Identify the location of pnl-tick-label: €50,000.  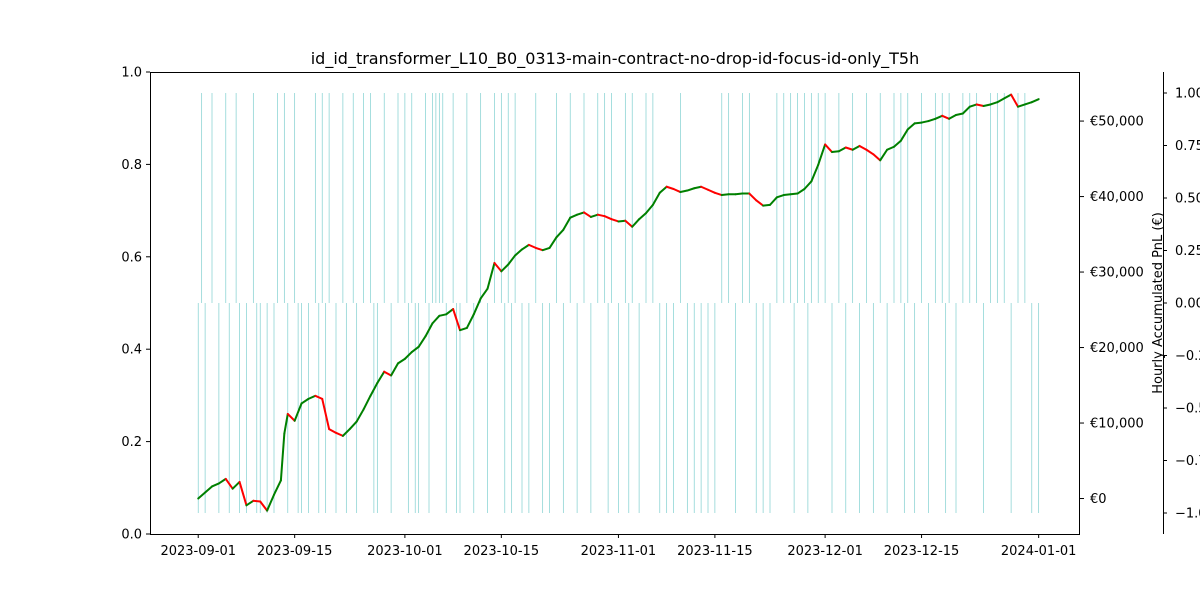
(1117, 122).